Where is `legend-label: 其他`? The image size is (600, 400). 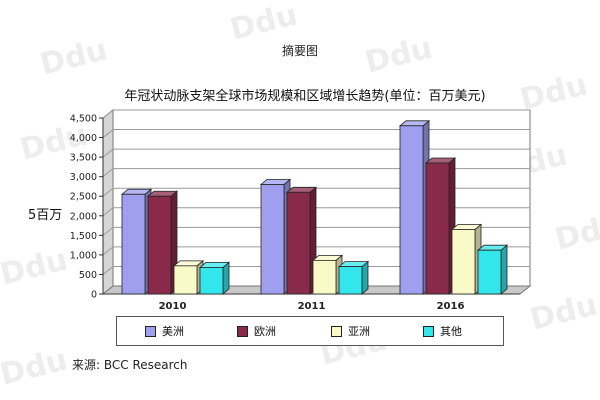 legend-label: 其他 is located at coordinates (451, 331).